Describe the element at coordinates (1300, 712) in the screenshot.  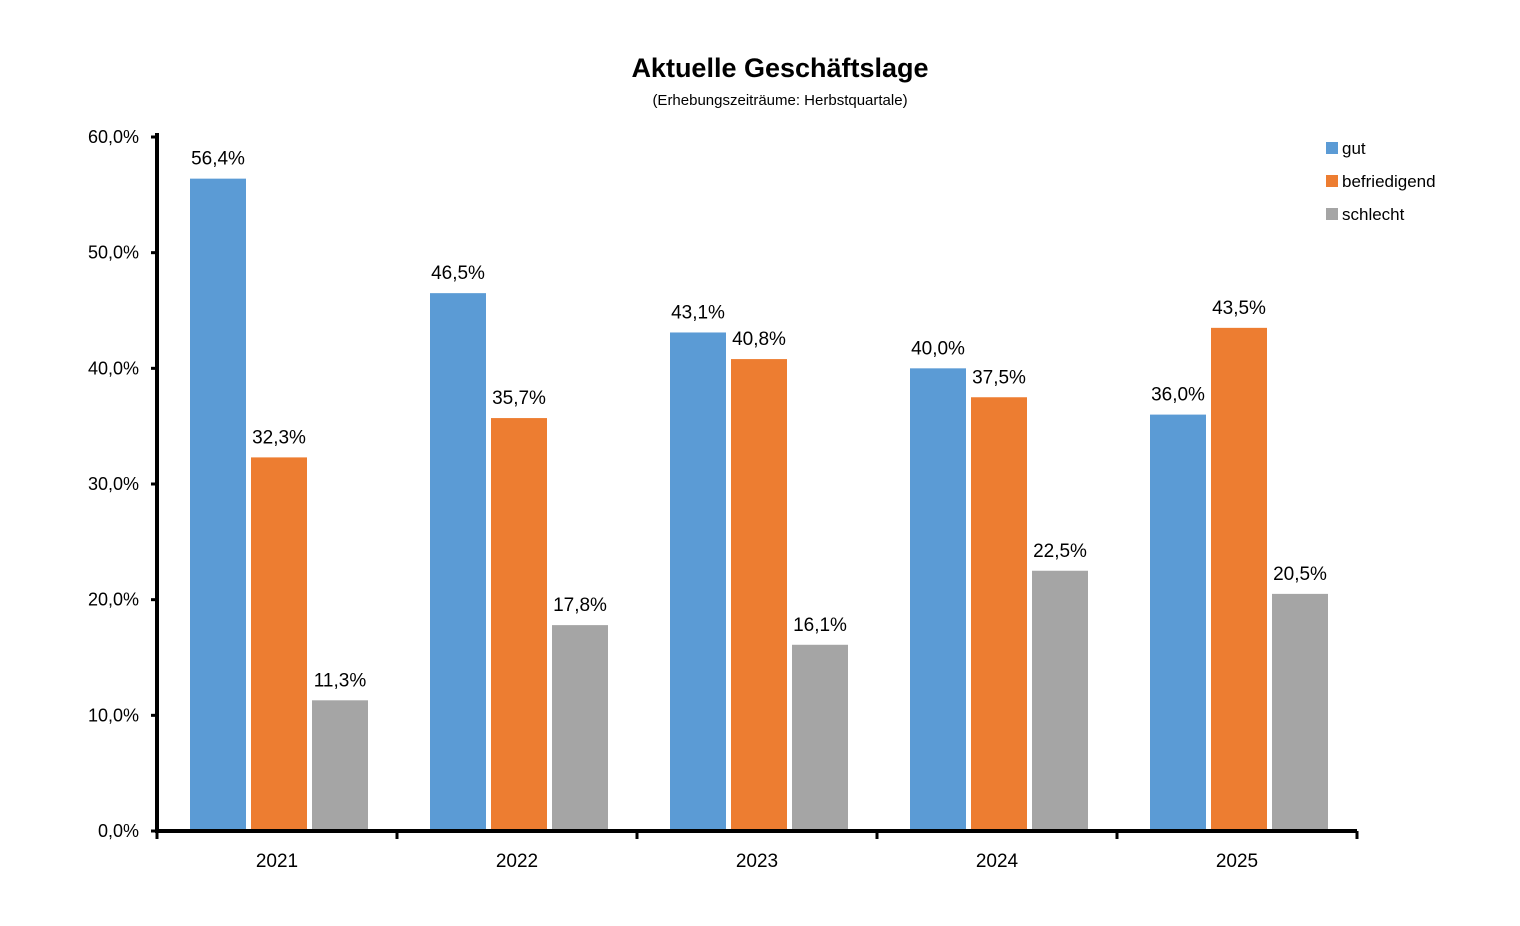
I see `bar-schlecht-2025` at that location.